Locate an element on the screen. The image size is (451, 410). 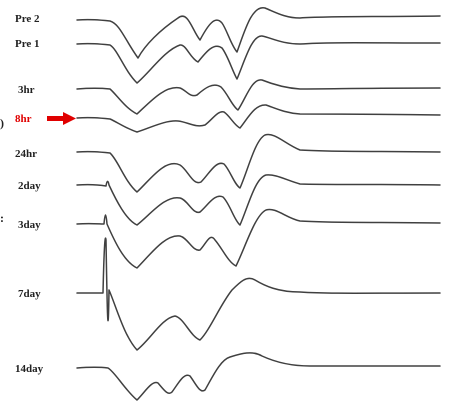
edge-glyph-colon: : is located at coordinates (2, 218).